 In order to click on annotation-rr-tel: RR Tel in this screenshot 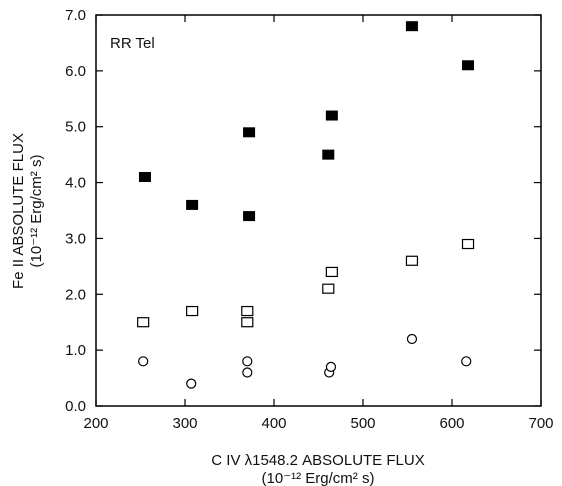, I will do `click(132, 43)`.